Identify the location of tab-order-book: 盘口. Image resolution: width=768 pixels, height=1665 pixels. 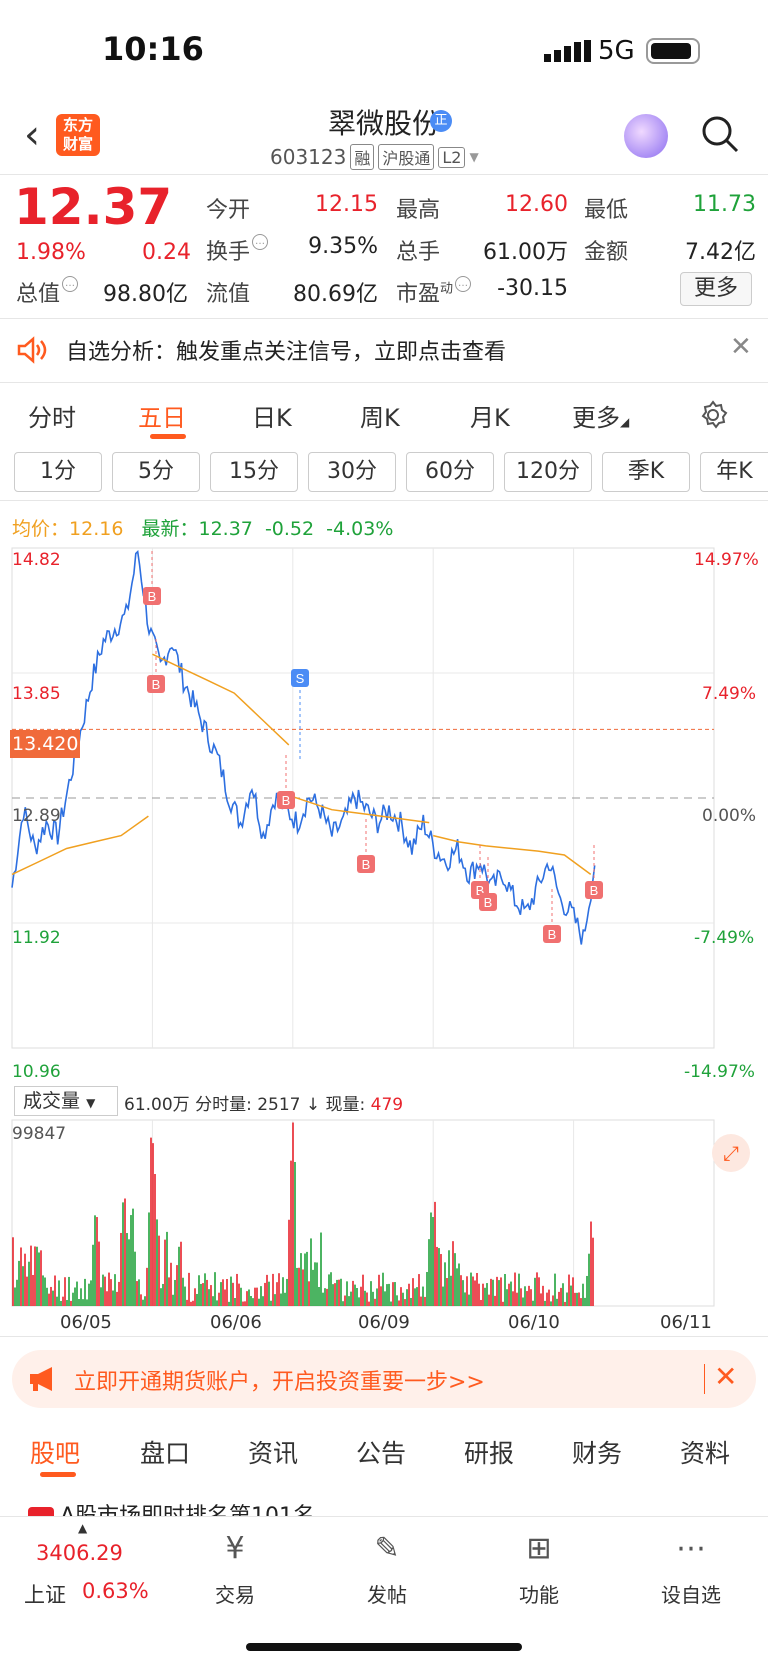
(165, 1453).